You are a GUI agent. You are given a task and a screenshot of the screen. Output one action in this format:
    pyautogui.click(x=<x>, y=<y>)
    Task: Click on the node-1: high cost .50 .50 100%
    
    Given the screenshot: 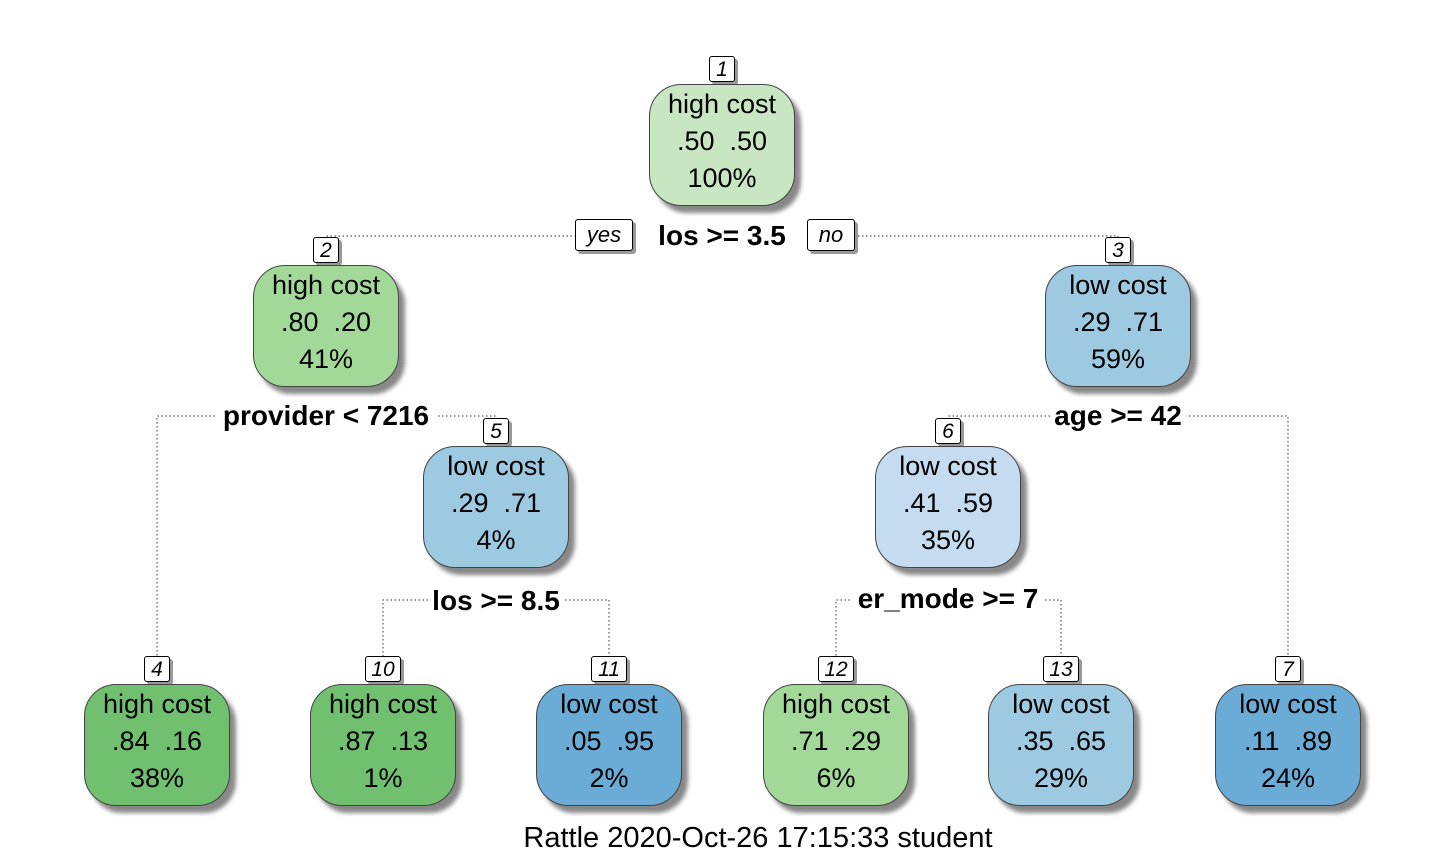 What is the action you would take?
    pyautogui.click(x=722, y=145)
    